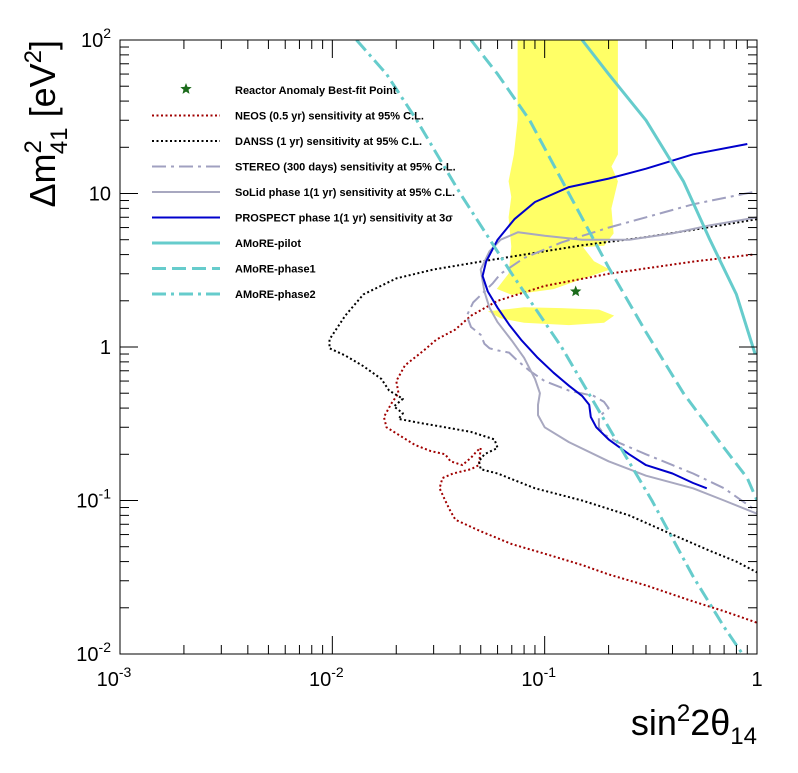  Describe the element at coordinates (105, 348) in the screenshot. I see `y-tick-label: 1` at that location.